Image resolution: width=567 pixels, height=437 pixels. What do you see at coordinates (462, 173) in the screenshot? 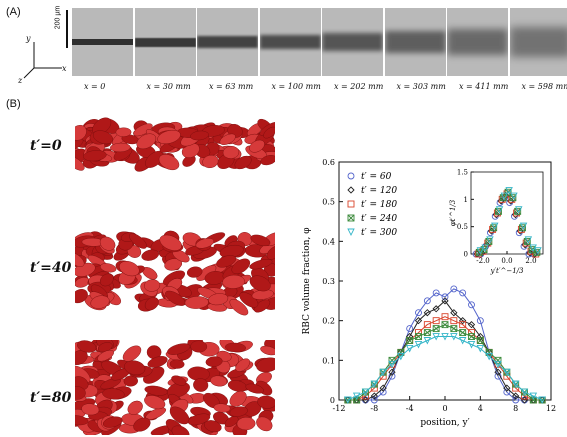
I see `inset-y-tick-label: 1.5` at bounding box center [462, 173].